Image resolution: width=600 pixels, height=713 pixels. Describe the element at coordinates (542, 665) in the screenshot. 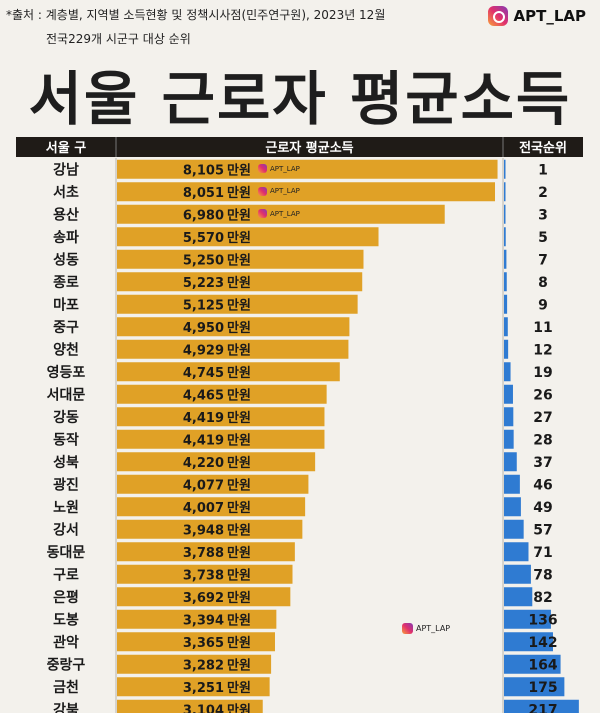

I see `rank-value-label: 164` at that location.